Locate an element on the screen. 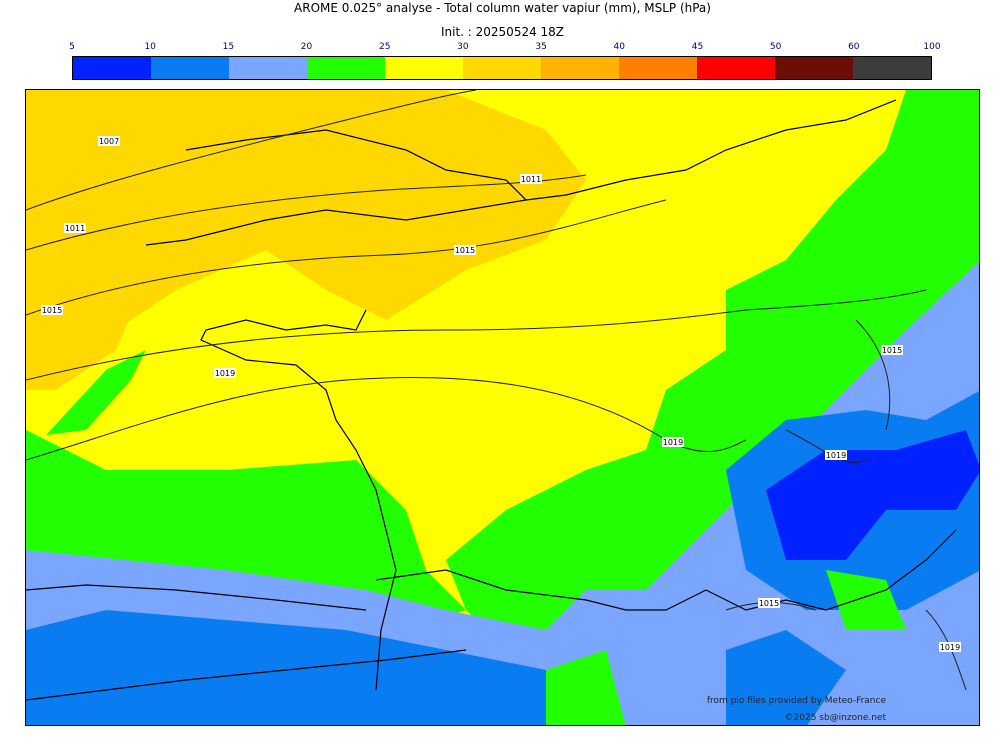 This screenshot has width=1005, height=738. data-source-credit: from pio files provided by Meteo-France is located at coordinates (796, 701).